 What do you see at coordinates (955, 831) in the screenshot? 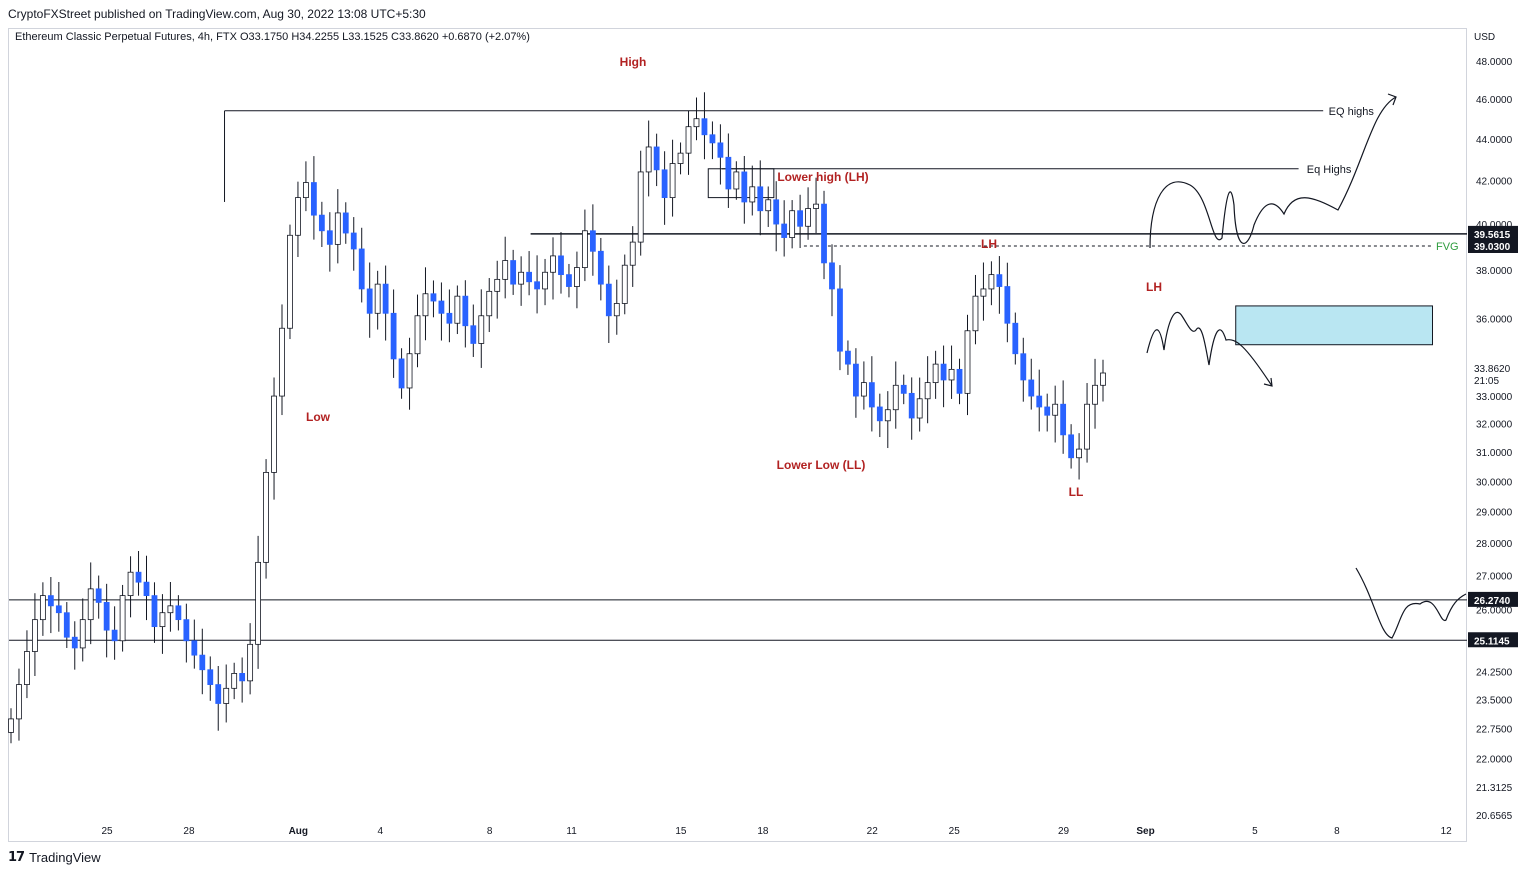
I see `time-tick-label: 25` at bounding box center [955, 831].